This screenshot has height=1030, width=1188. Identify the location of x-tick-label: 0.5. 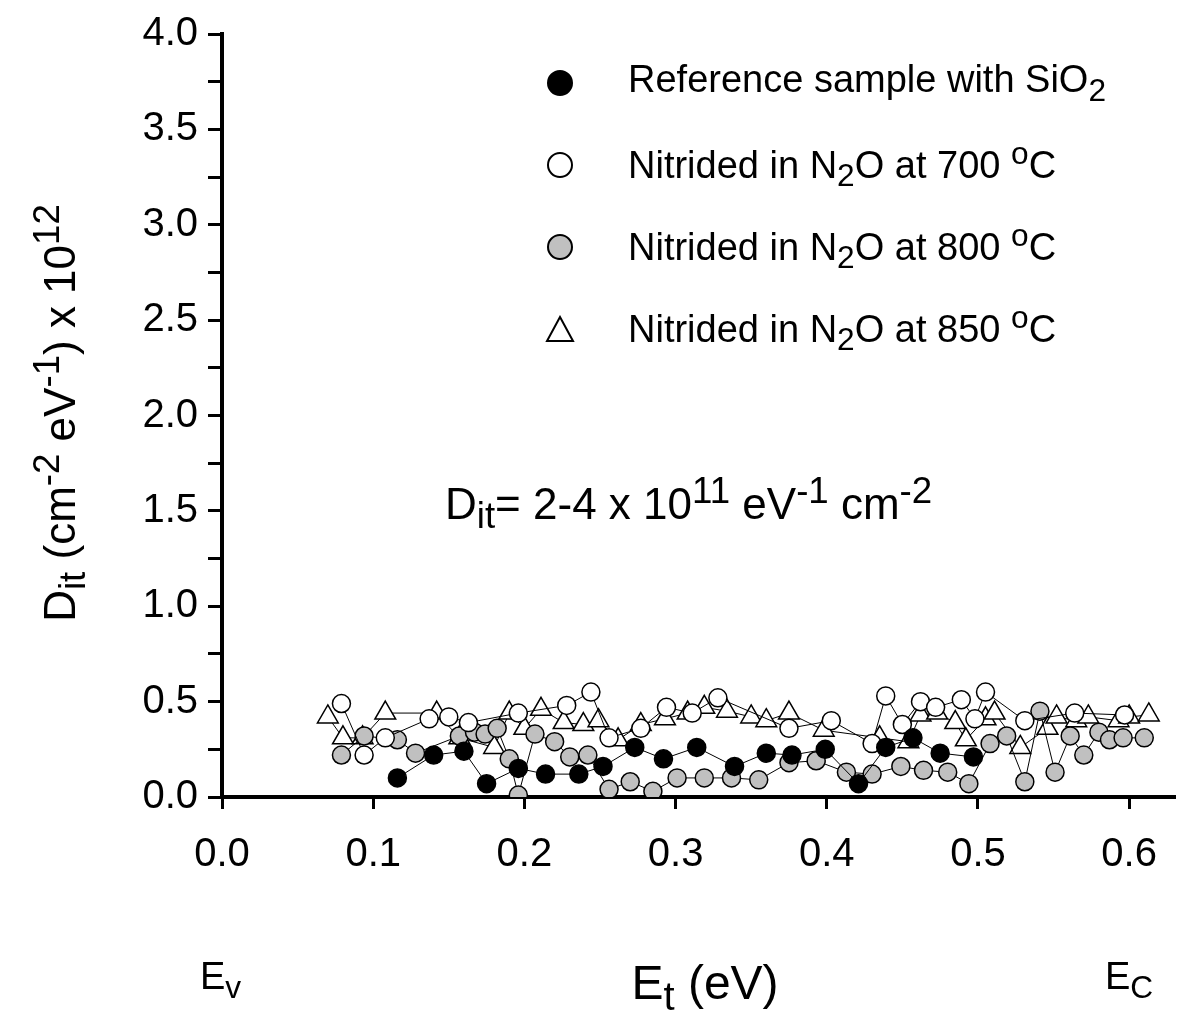
(978, 852).